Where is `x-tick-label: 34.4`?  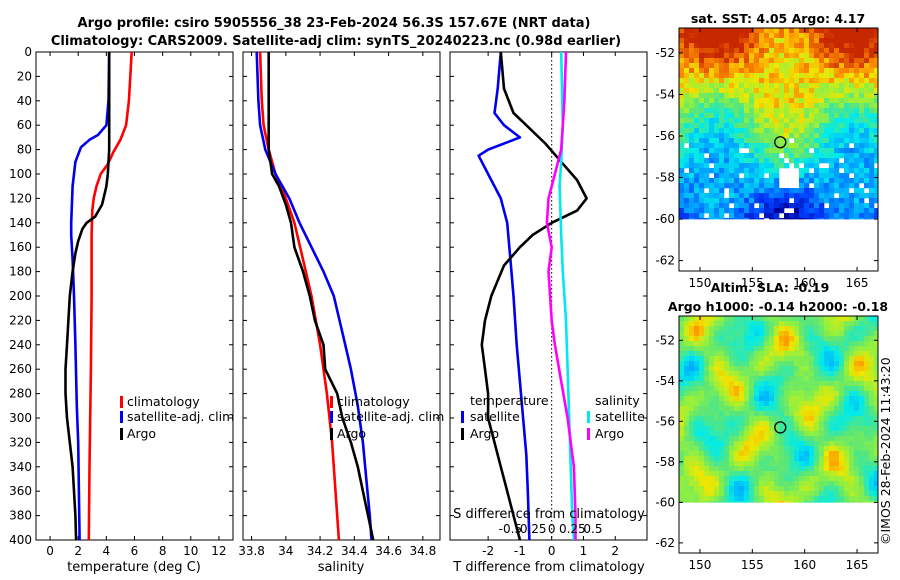
x-tick-label: 34.4 is located at coordinates (354, 551).